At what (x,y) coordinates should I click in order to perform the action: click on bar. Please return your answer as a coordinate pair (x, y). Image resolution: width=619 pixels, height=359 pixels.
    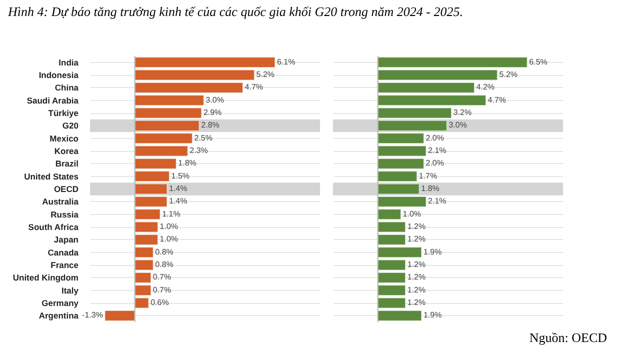
    Looking at the image, I should click on (120, 316).